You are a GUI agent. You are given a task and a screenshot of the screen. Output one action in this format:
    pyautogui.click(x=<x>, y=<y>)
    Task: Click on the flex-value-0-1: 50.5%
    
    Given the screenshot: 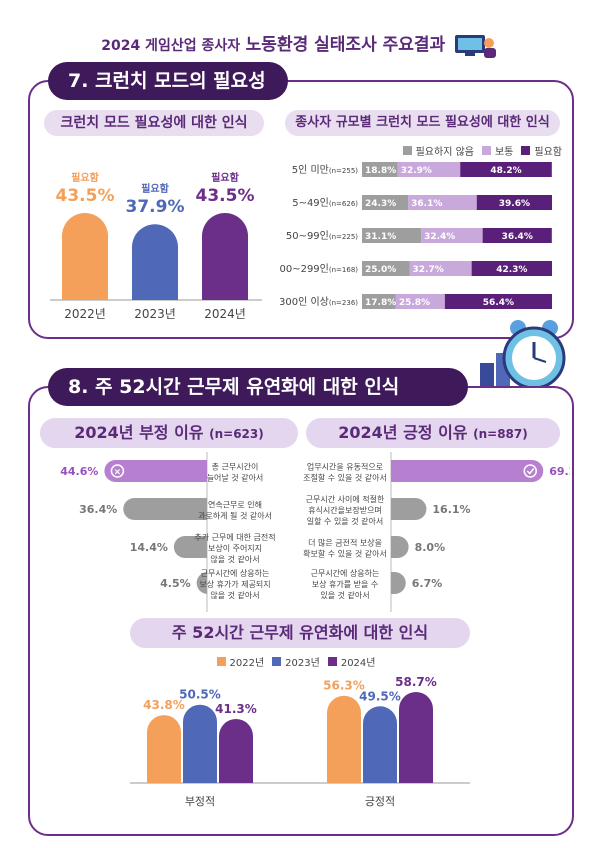 What is the action you would take?
    pyautogui.click(x=200, y=695)
    